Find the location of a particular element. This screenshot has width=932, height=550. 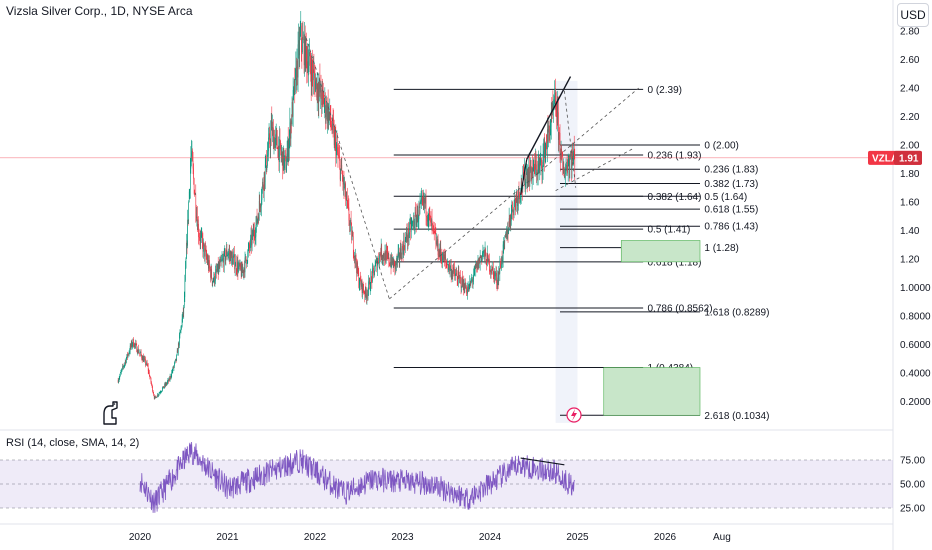

price-tick-label: 0.6000 is located at coordinates (915, 345).